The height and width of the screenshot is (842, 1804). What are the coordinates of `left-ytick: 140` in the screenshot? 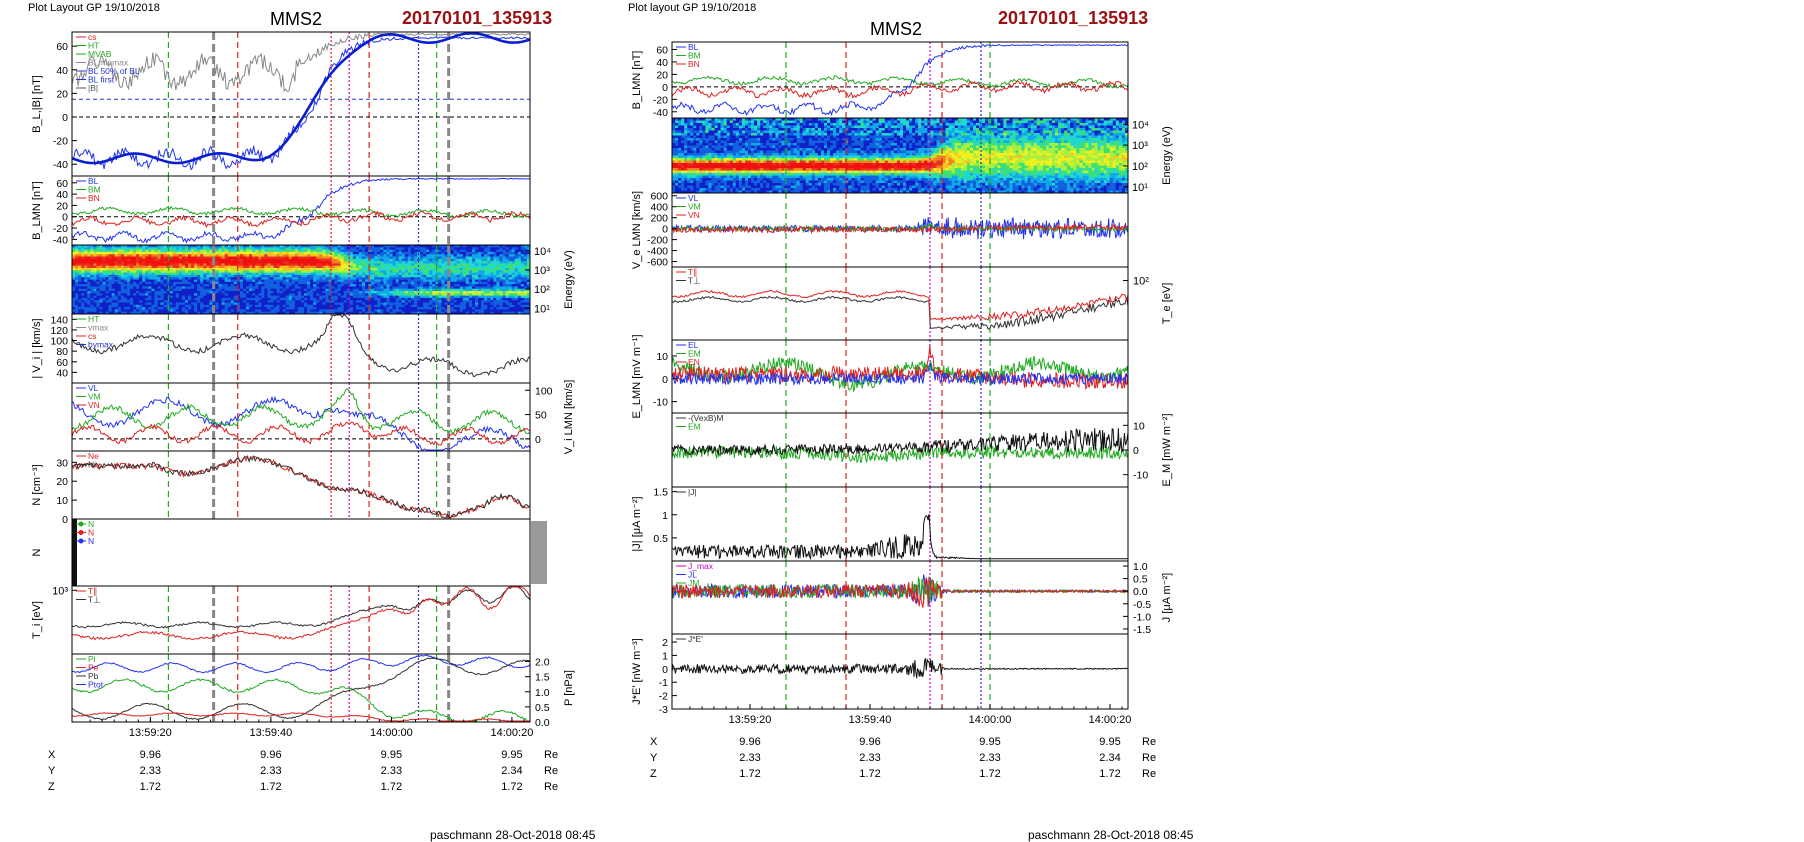 It's located at (59, 320).